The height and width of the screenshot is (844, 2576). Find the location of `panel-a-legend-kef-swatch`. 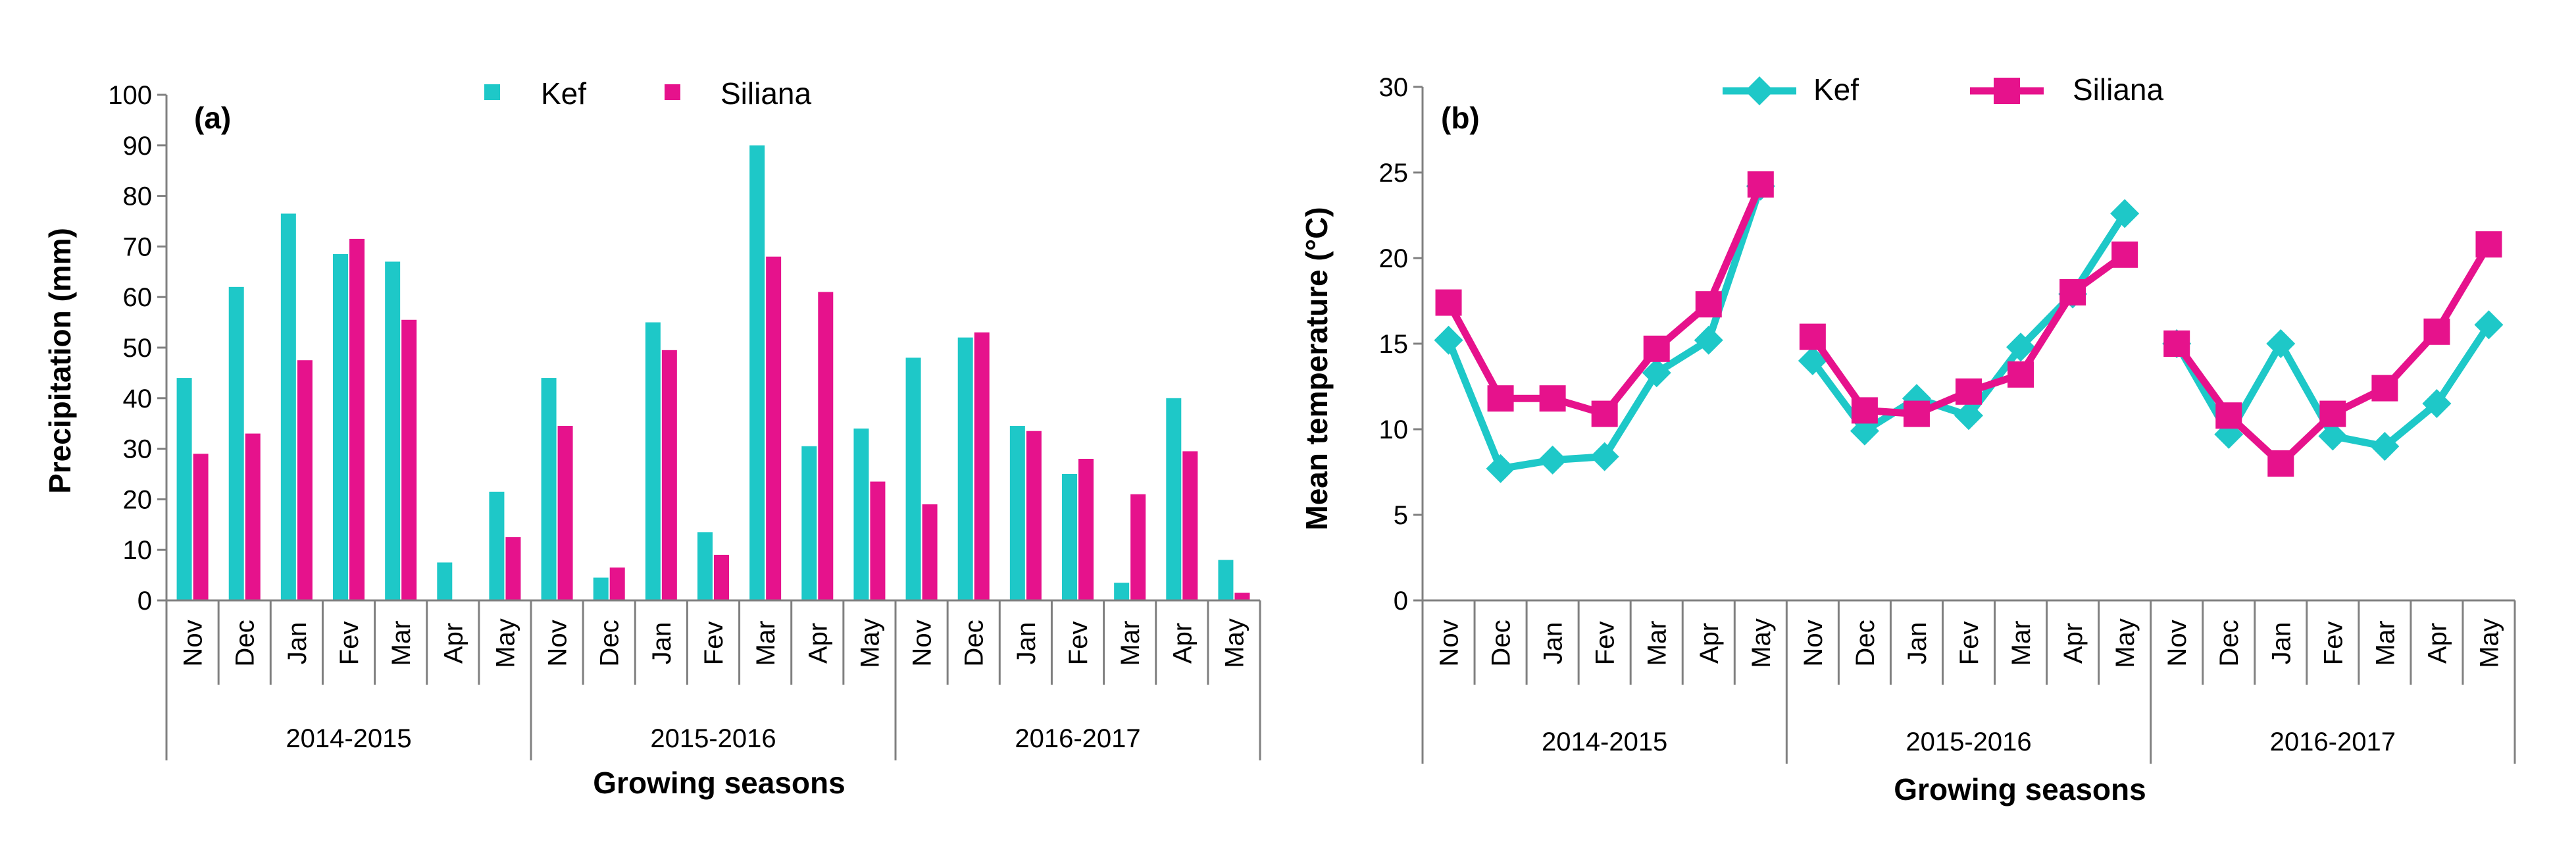

panel-a-legend-kef-swatch is located at coordinates (492, 92).